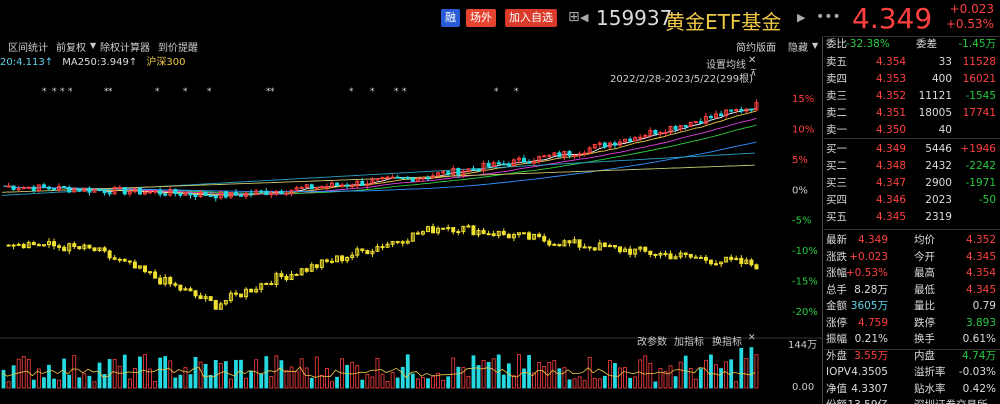  I want to click on index-compare-label: 沪深300, so click(166, 62).